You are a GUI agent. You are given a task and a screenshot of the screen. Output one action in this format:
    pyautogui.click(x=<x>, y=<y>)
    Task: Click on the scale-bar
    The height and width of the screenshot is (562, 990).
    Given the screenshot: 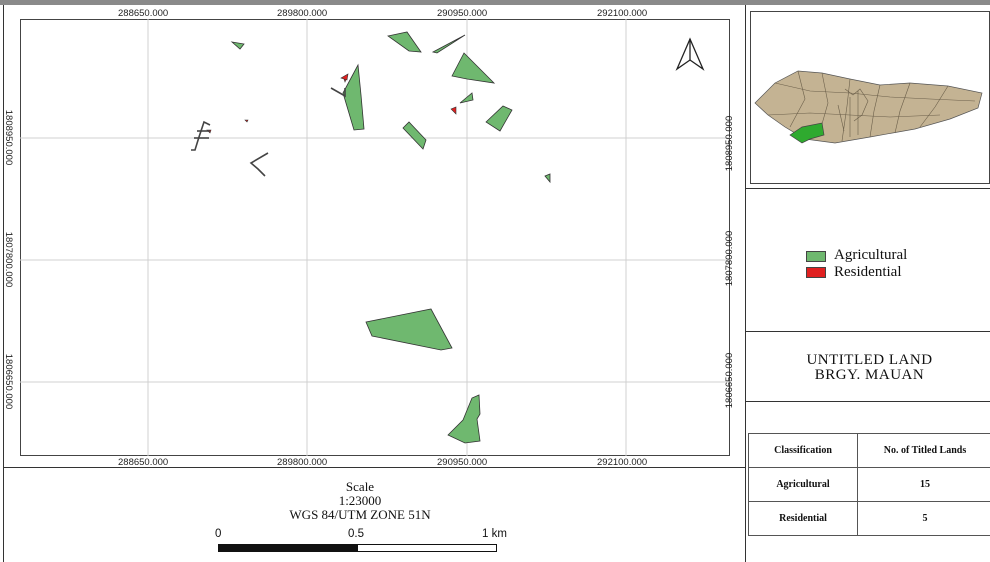 What is the action you would take?
    pyautogui.click(x=357, y=548)
    